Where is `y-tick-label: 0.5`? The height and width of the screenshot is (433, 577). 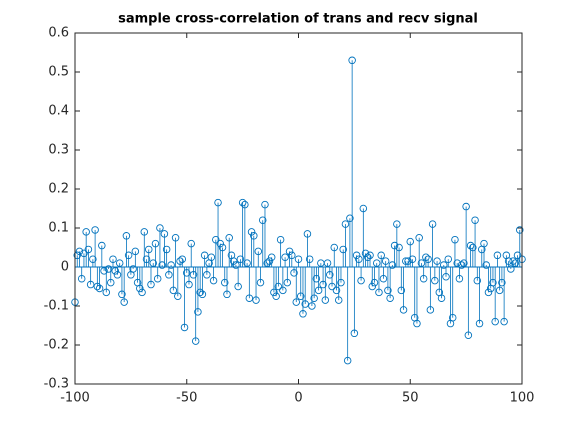 y-tick-label: 0.5 is located at coordinates (58, 72).